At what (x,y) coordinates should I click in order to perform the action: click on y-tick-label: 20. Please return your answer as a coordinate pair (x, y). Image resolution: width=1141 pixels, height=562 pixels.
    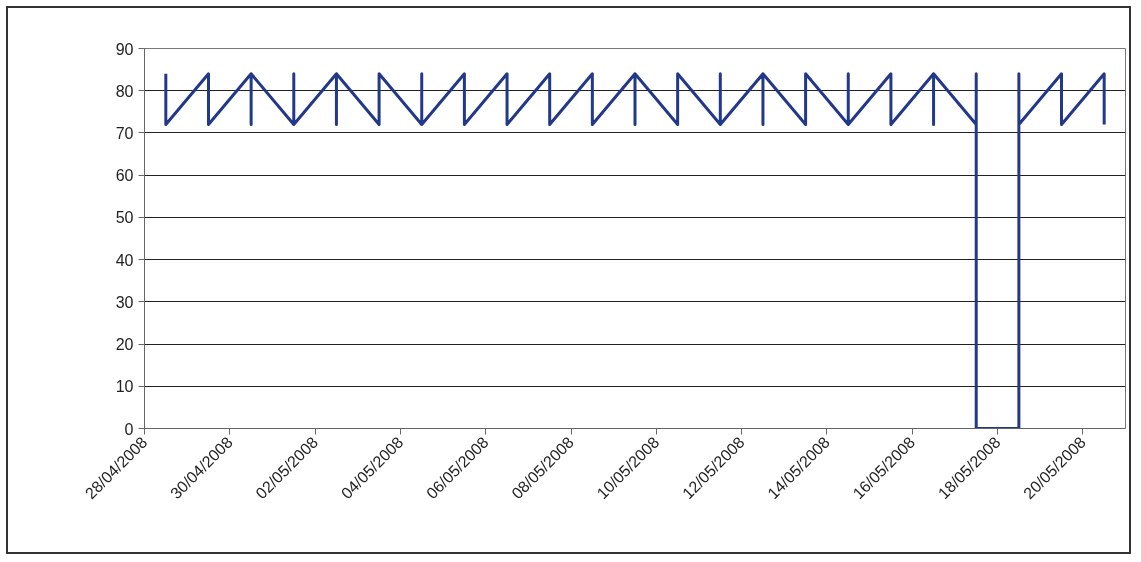
    Looking at the image, I should click on (124, 345).